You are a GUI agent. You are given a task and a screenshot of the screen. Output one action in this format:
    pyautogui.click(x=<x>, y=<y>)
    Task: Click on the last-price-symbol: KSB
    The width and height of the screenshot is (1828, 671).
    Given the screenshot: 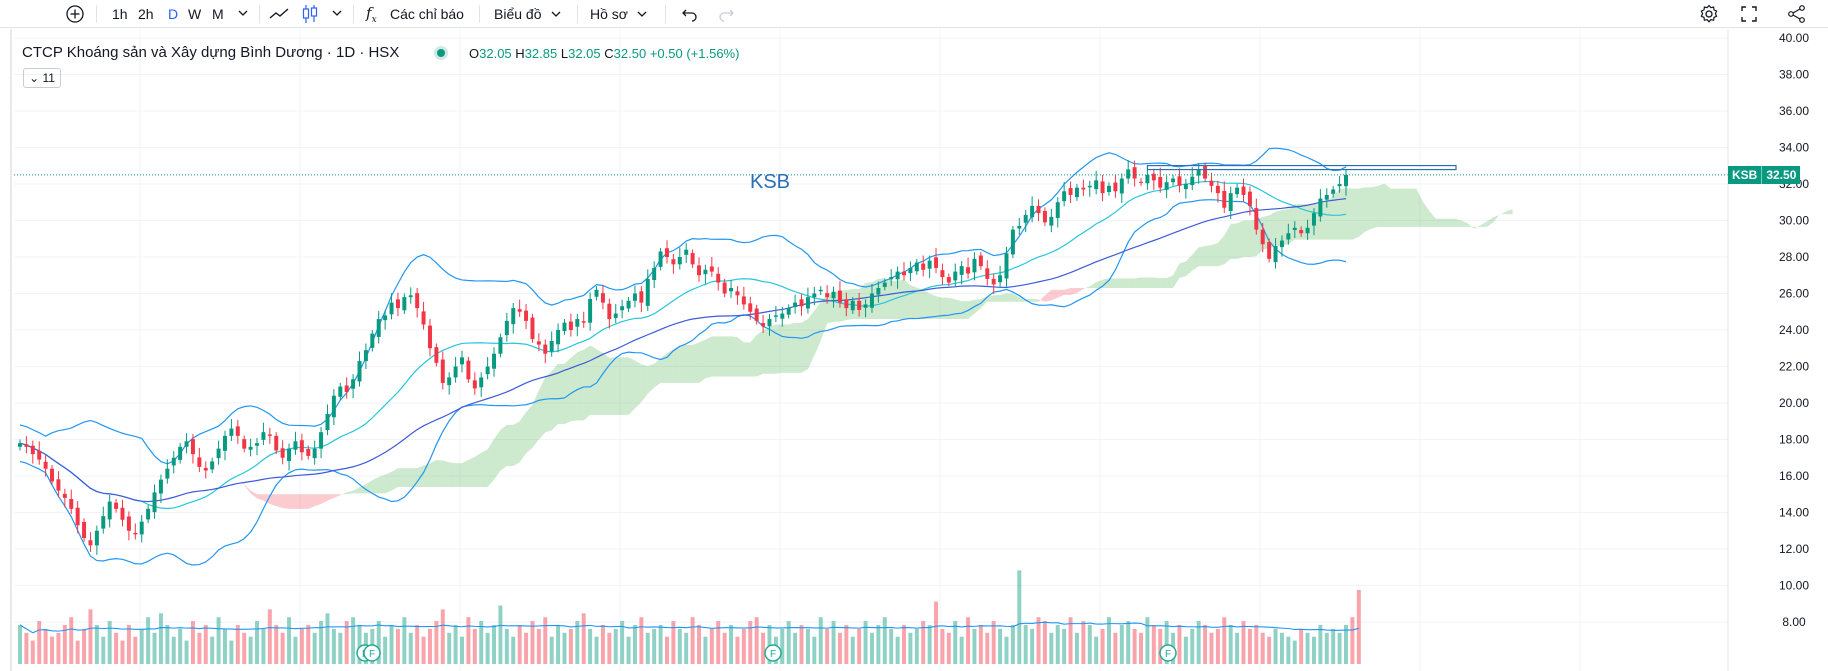 What is the action you would take?
    pyautogui.click(x=1745, y=174)
    